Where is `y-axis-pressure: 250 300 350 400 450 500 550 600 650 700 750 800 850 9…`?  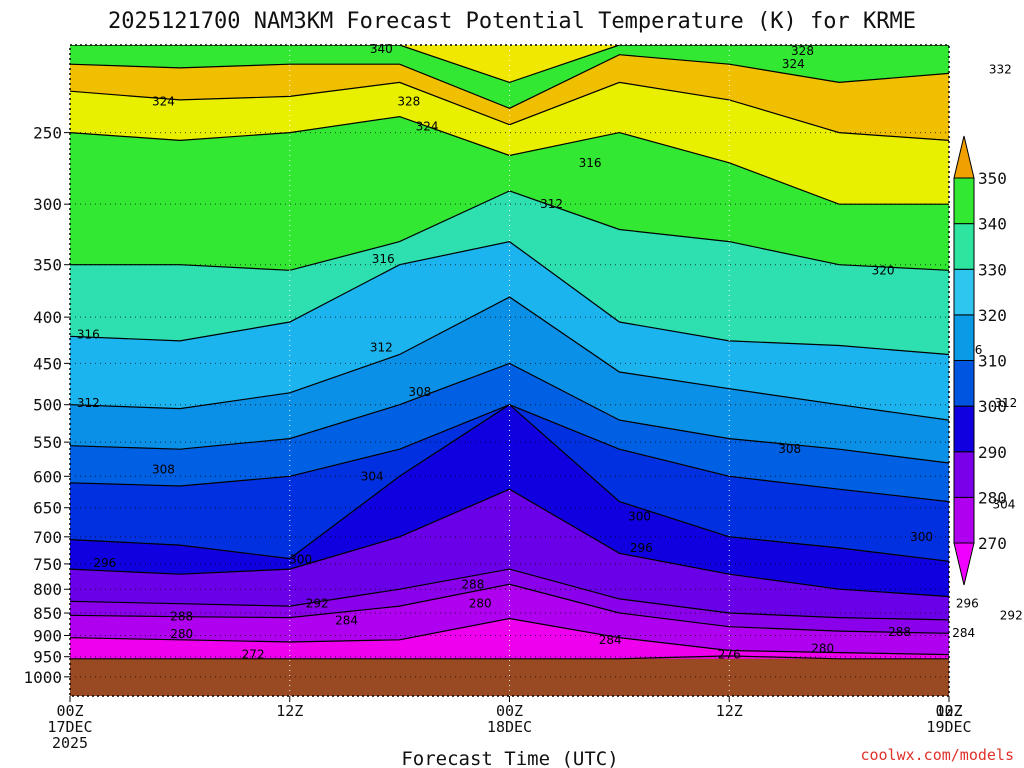
y-axis-pressure: 250 300 350 400 450 500 550 600 650 700 750 800 850 9… is located at coordinates (46, 405).